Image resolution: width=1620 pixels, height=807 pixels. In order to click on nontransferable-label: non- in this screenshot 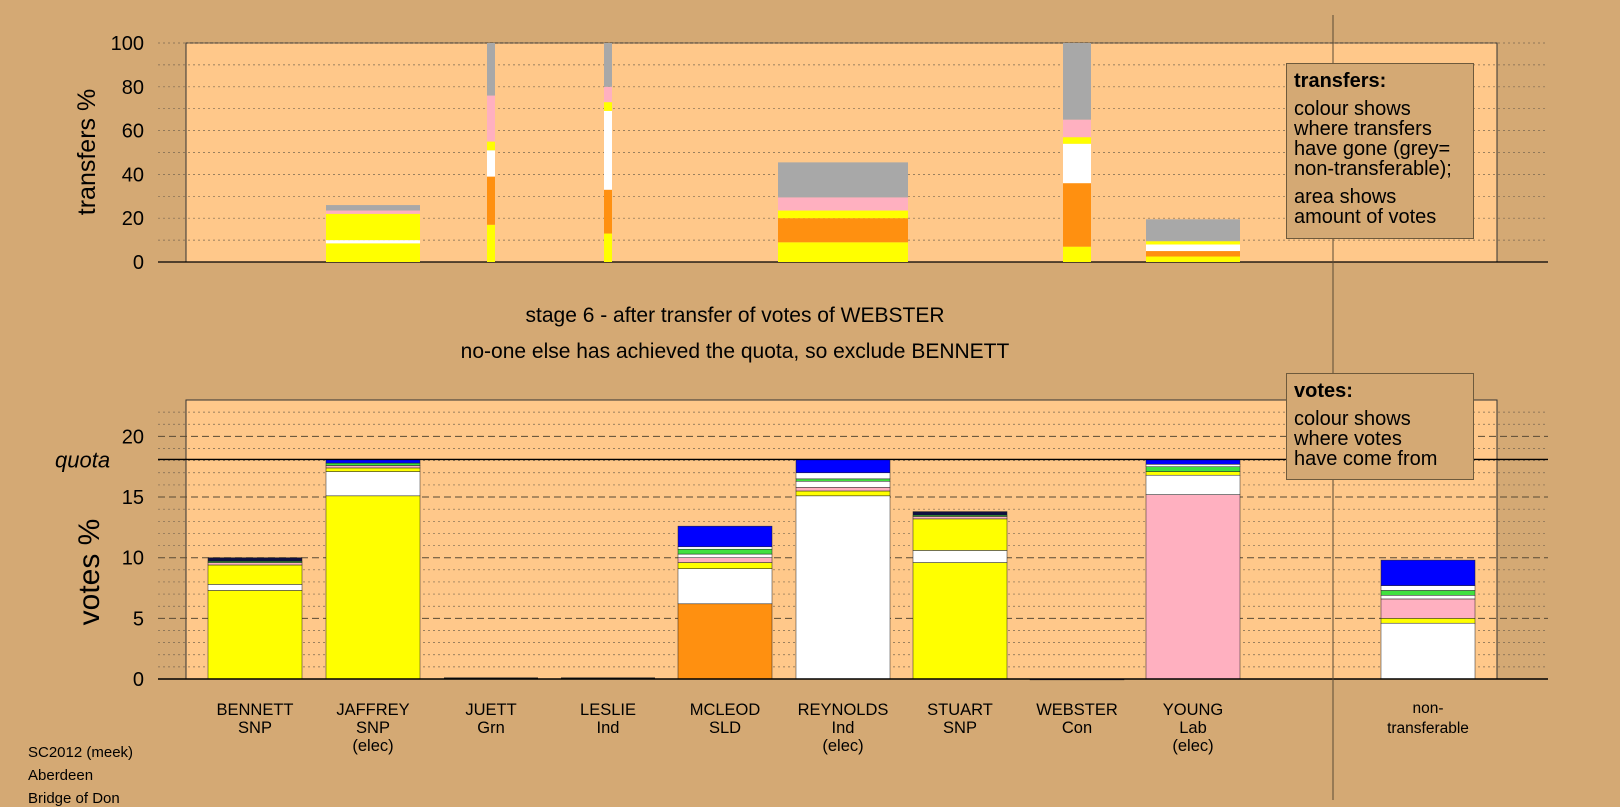, I will do `click(1427, 708)`.